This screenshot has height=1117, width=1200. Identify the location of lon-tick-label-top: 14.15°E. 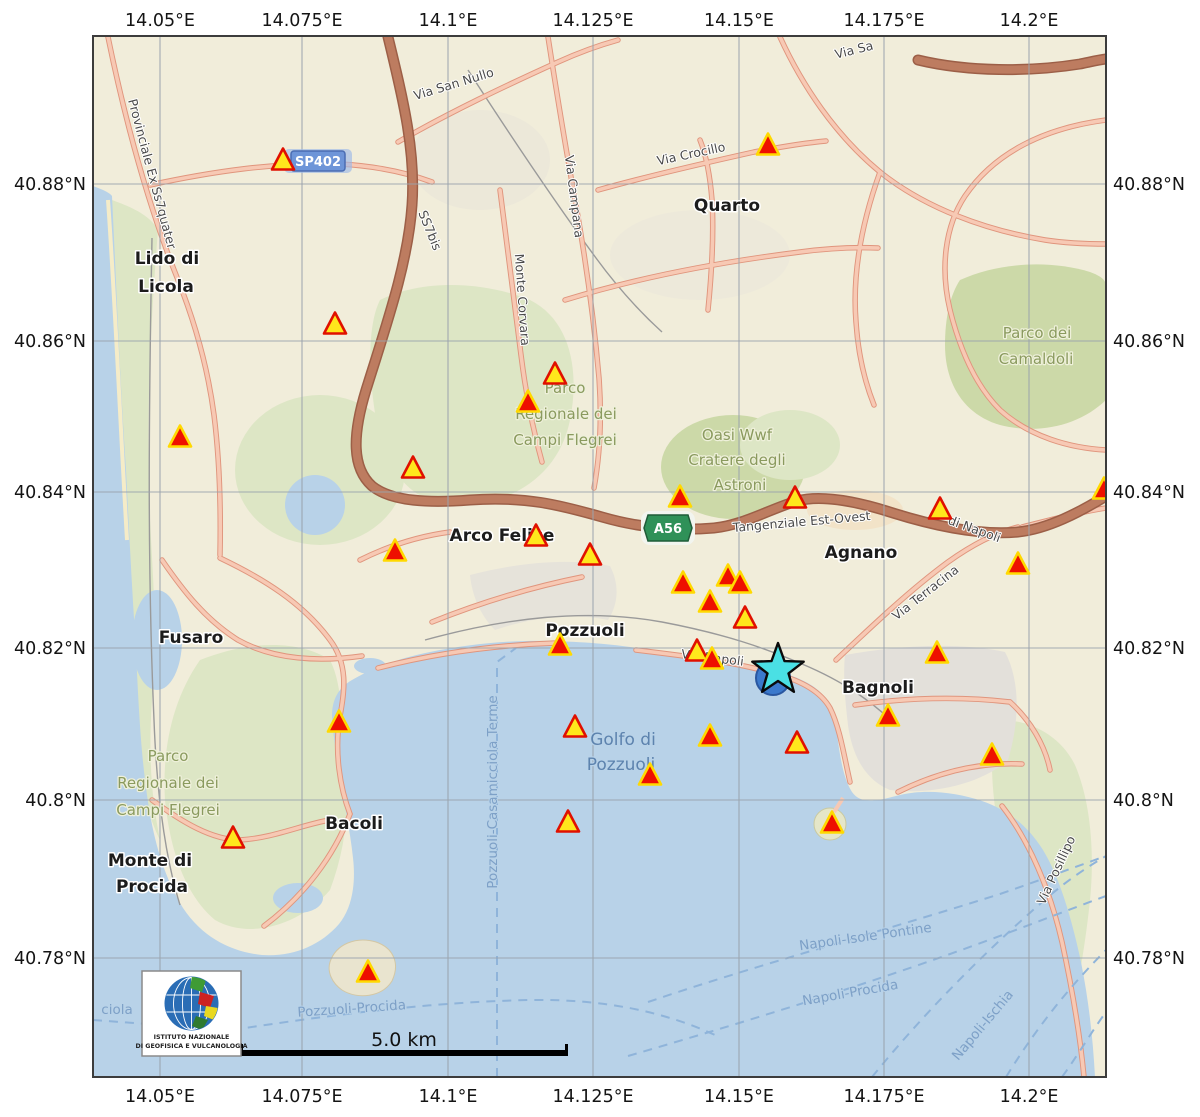
(739, 21).